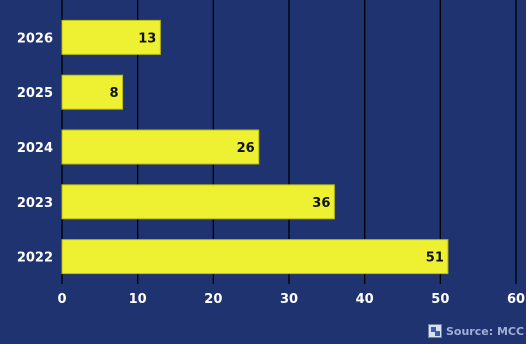 This screenshot has height=344, width=526. I want to click on x-tick-label: 40, so click(365, 299).